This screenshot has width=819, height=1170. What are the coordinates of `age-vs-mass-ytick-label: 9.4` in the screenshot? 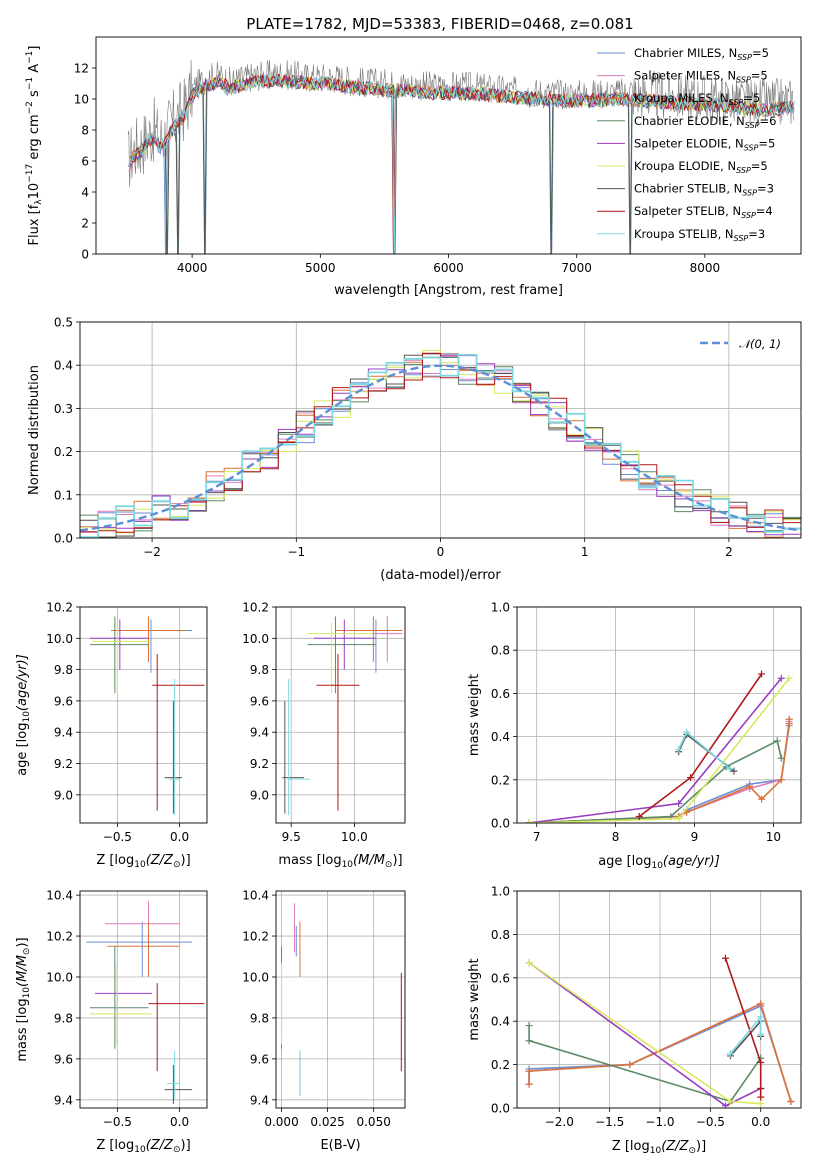 It's located at (259, 733).